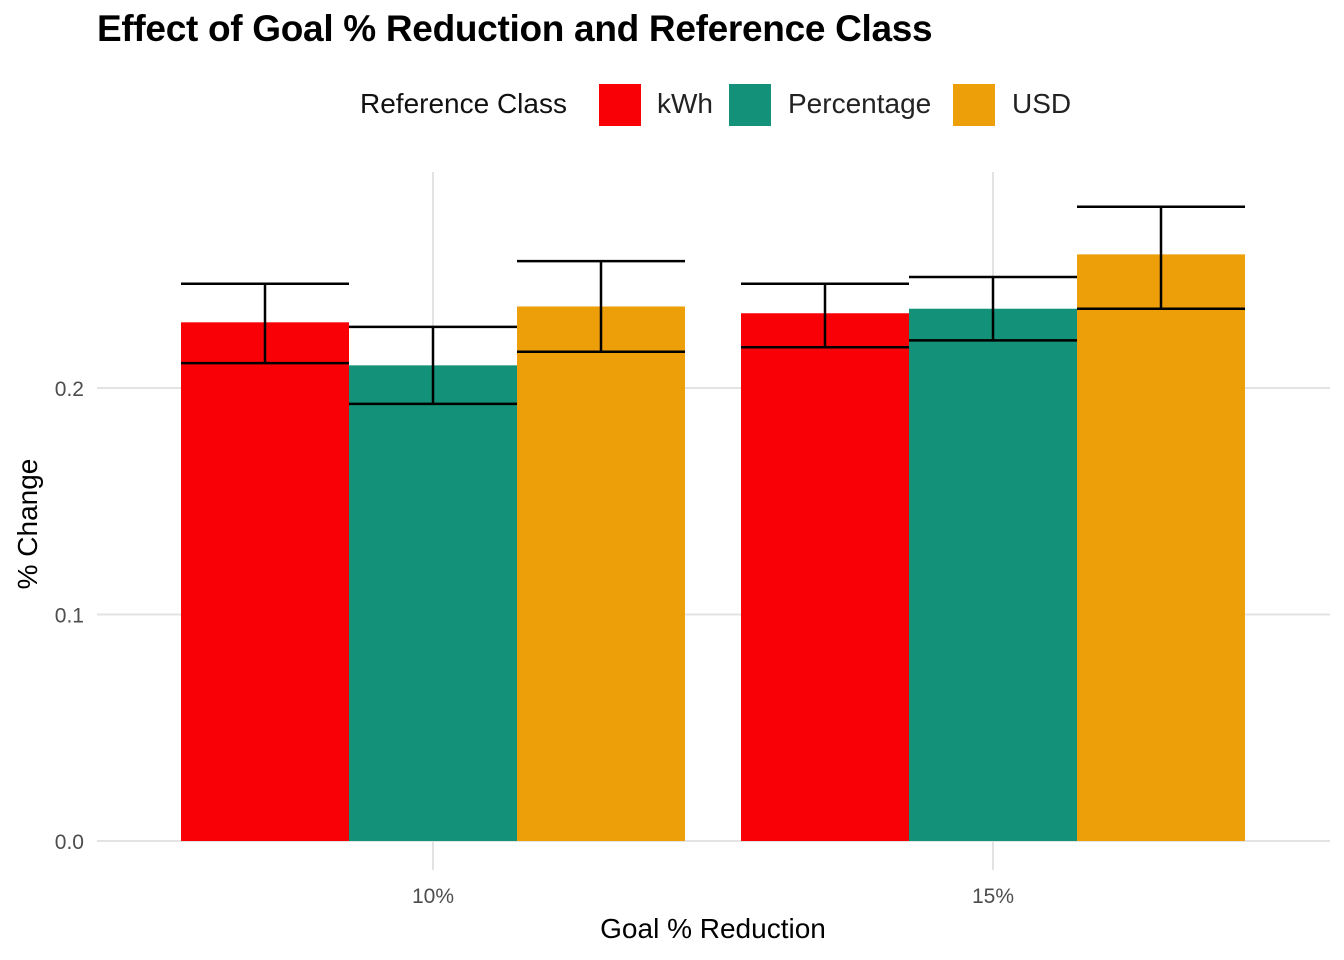  Describe the element at coordinates (69, 389) in the screenshot. I see `y-tick-label: 0.2` at that location.